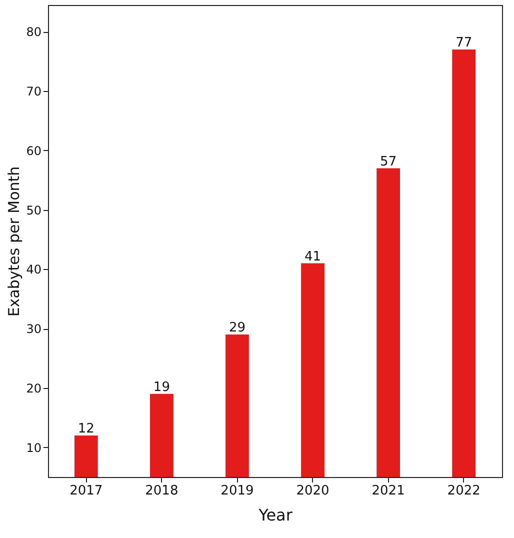 The width and height of the screenshot is (514, 538). Describe the element at coordinates (34, 447) in the screenshot. I see `y-tick-label: 10` at that location.